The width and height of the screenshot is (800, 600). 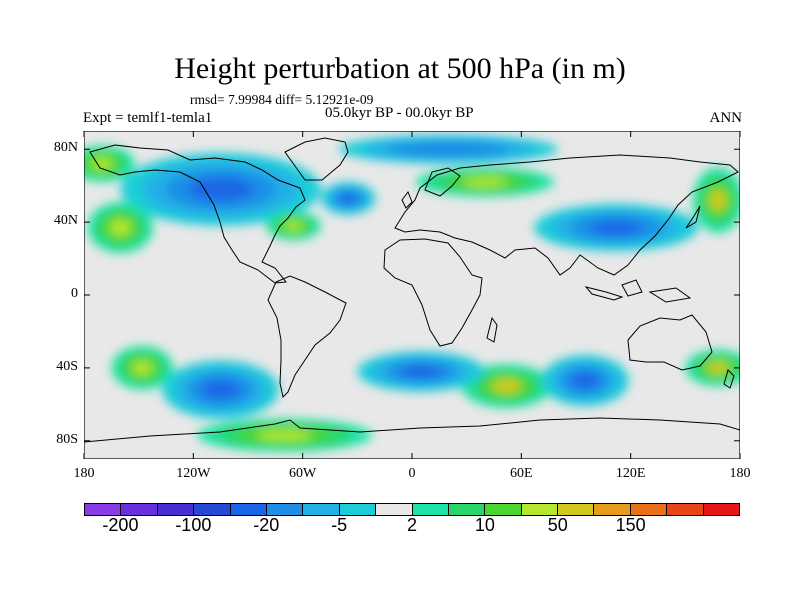 I want to click on anomaly-south-indian-high, so click(x=507, y=386).